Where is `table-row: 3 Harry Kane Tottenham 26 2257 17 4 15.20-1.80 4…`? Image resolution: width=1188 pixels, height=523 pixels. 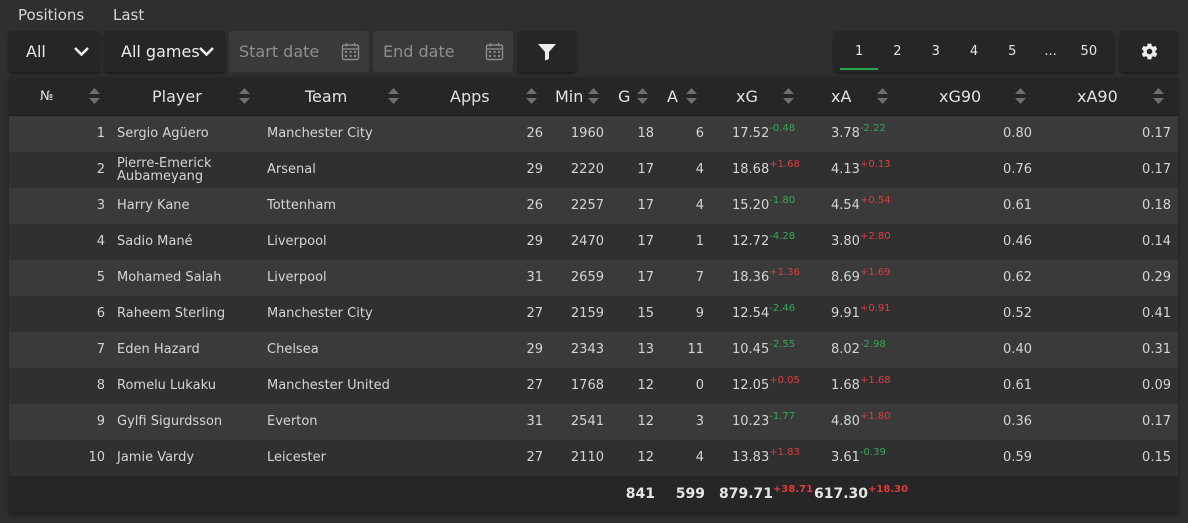 table-row: 3 Harry Kane Tottenham 26 2257 17 4 15.20-1.80 4… is located at coordinates (593, 206).